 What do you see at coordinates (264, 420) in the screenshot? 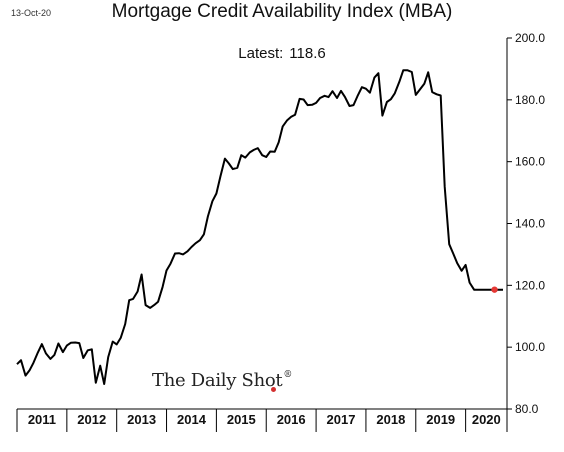
I see `x-axis: 2011 2012 2013 2014 2015 2016 2017 2018 2019 2020` at bounding box center [264, 420].